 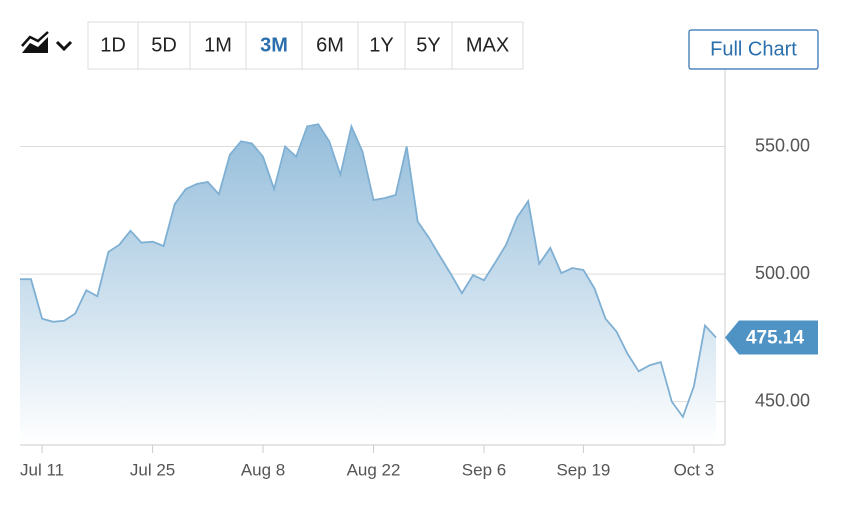 What do you see at coordinates (428, 45) in the screenshot?
I see `range-button: 5Y` at bounding box center [428, 45].